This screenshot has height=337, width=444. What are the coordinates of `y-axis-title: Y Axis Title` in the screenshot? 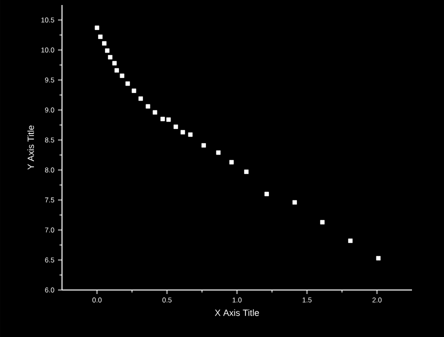 It's located at (30, 148).